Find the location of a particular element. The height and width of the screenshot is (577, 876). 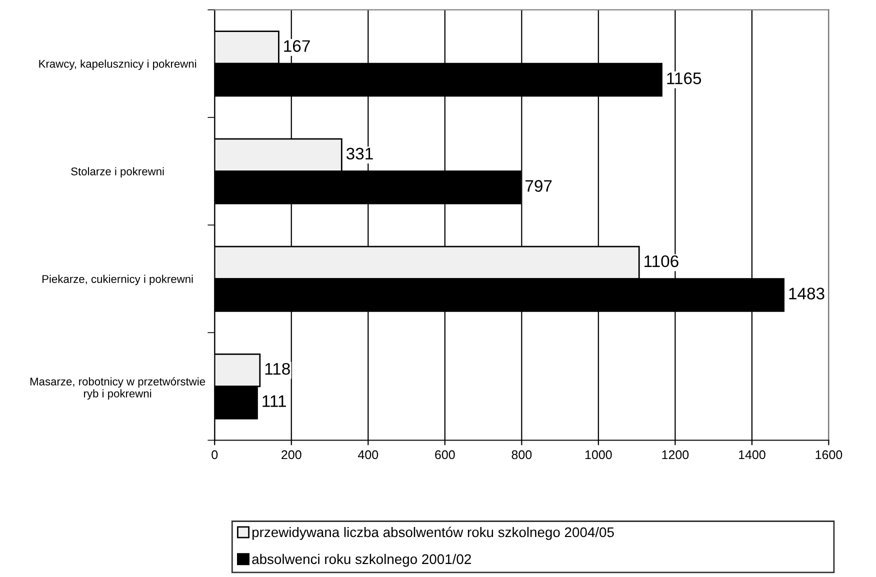

x-tick-label: 800 is located at coordinates (522, 455).